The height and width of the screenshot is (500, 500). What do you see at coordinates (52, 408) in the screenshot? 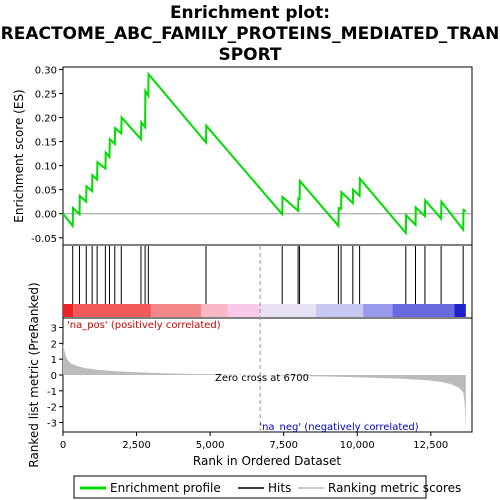
I see `metric-y-tick-label: -2` at bounding box center [52, 408].